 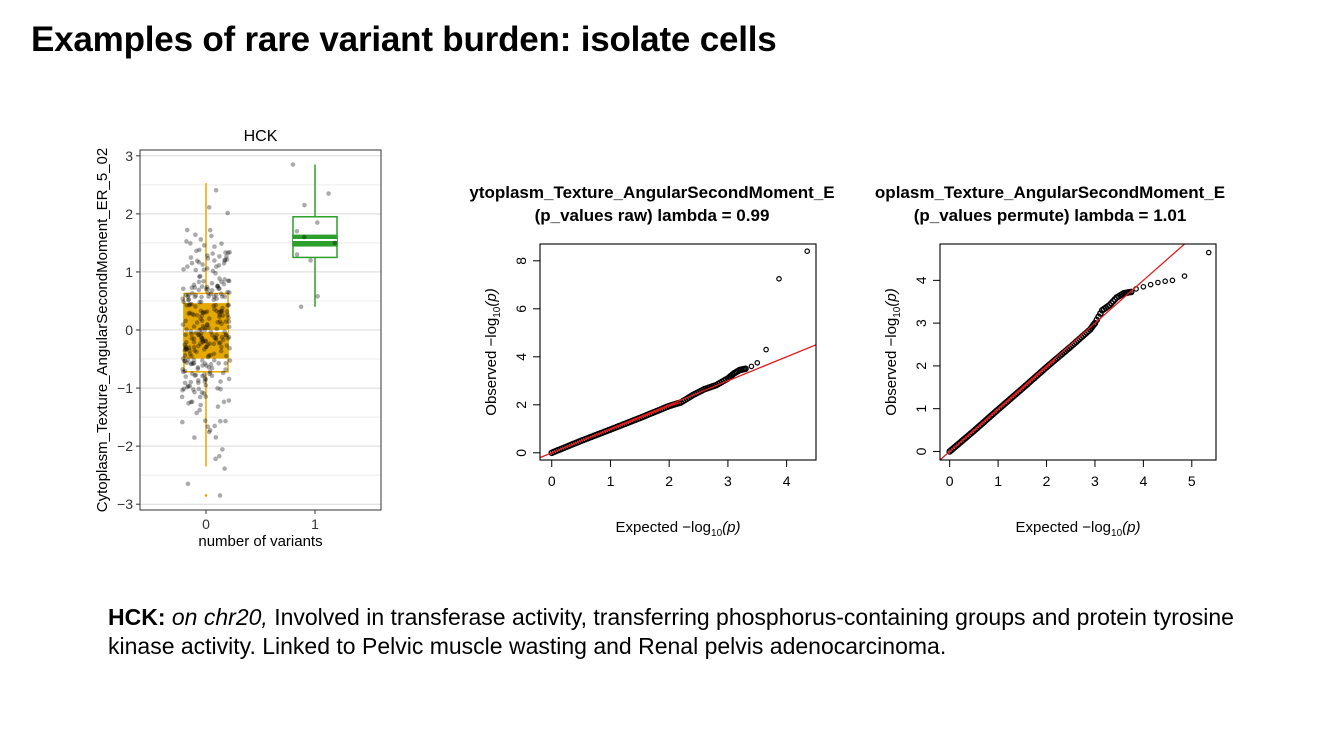 What do you see at coordinates (891, 297) in the screenshot?
I see `y-axis-label-arg: (p)` at bounding box center [891, 297].